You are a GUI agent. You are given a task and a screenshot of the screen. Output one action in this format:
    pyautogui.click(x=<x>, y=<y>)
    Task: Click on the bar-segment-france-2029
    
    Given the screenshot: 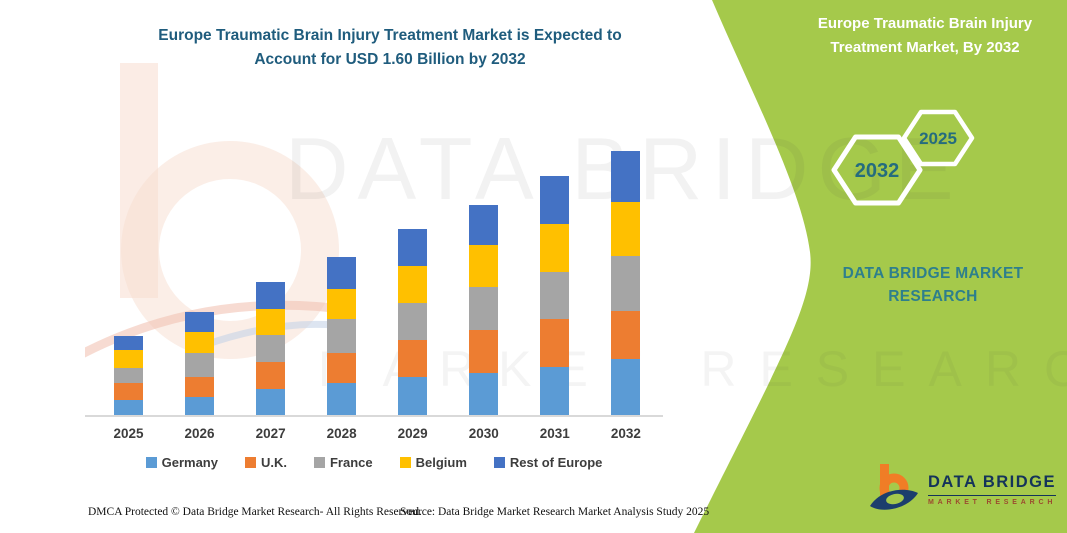 What is the action you would take?
    pyautogui.click(x=413, y=321)
    